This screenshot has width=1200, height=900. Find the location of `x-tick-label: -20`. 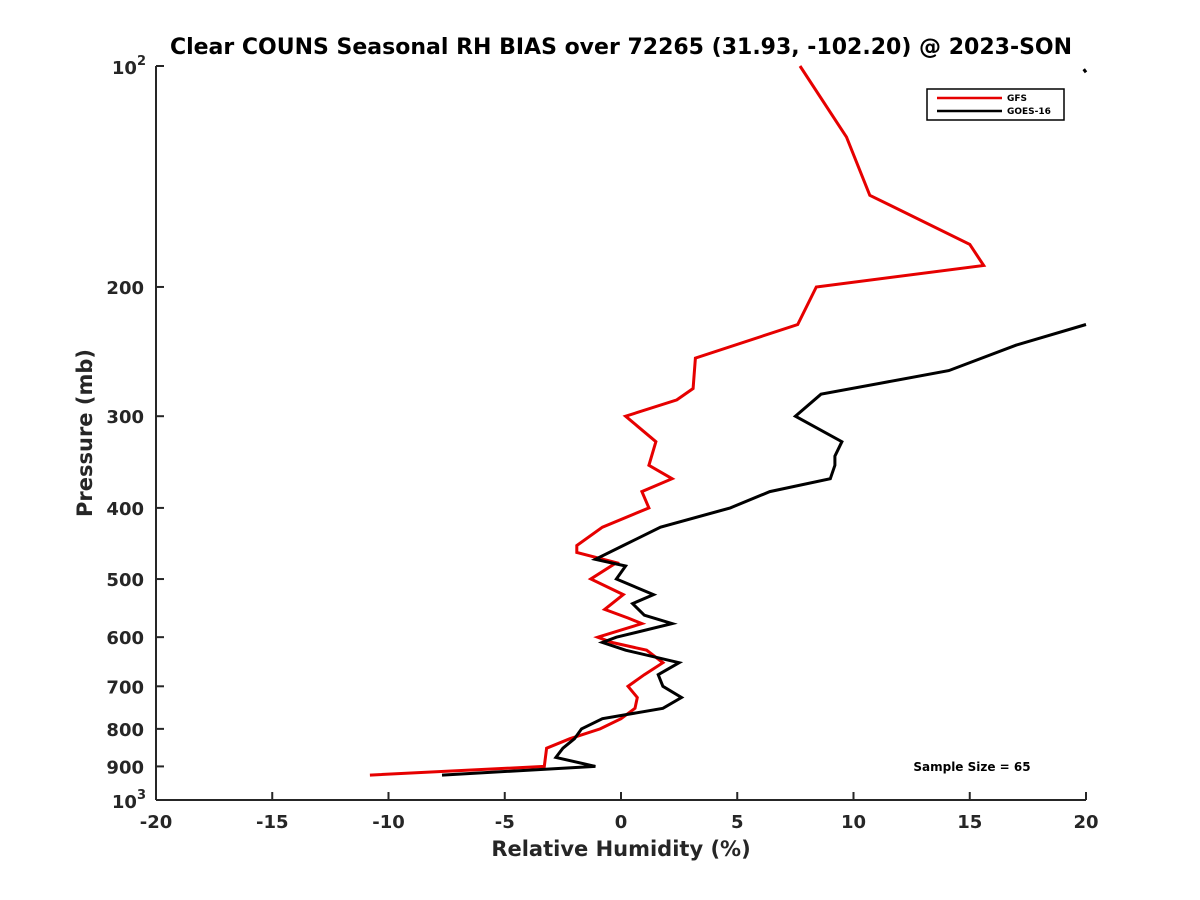

x-tick-label: -20 is located at coordinates (156, 822).